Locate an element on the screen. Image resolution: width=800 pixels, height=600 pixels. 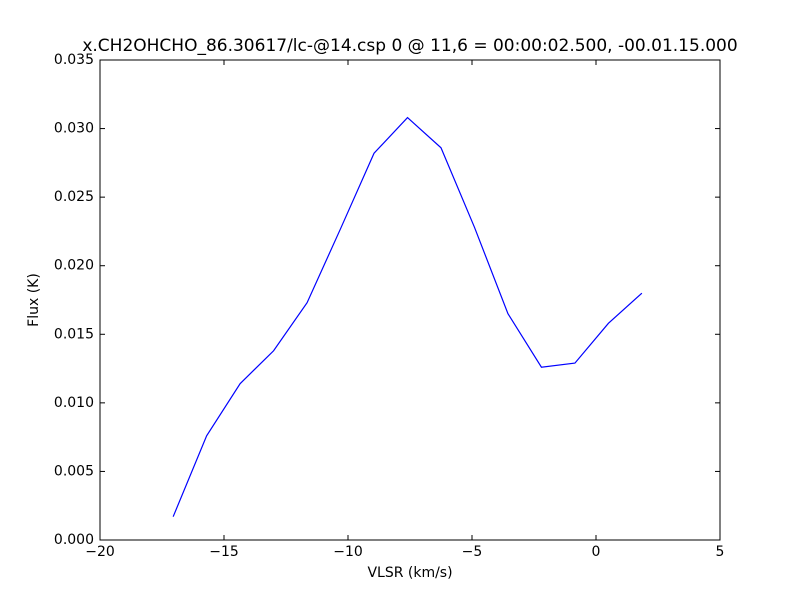
y-tick-label: 0.010 is located at coordinates (74, 403).